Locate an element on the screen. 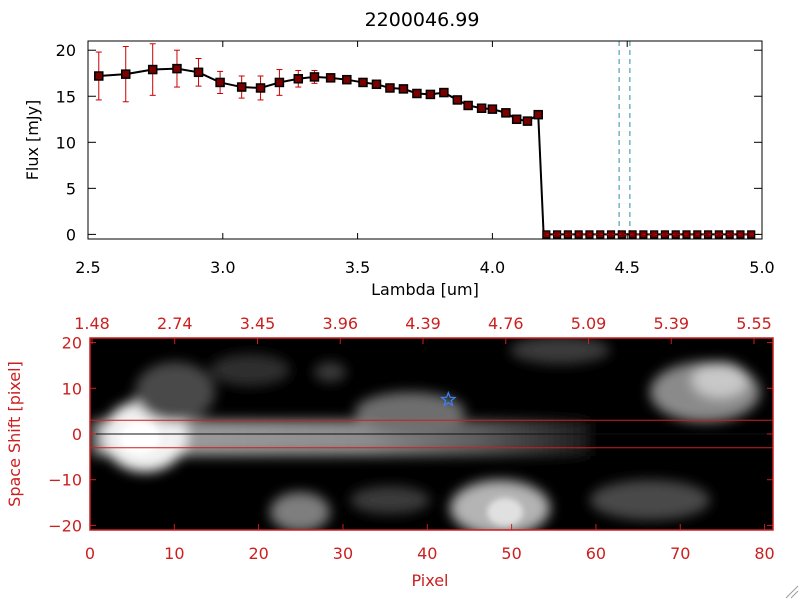 This screenshot has width=800, height=600. x-tick-label: 3.5 is located at coordinates (357, 267).